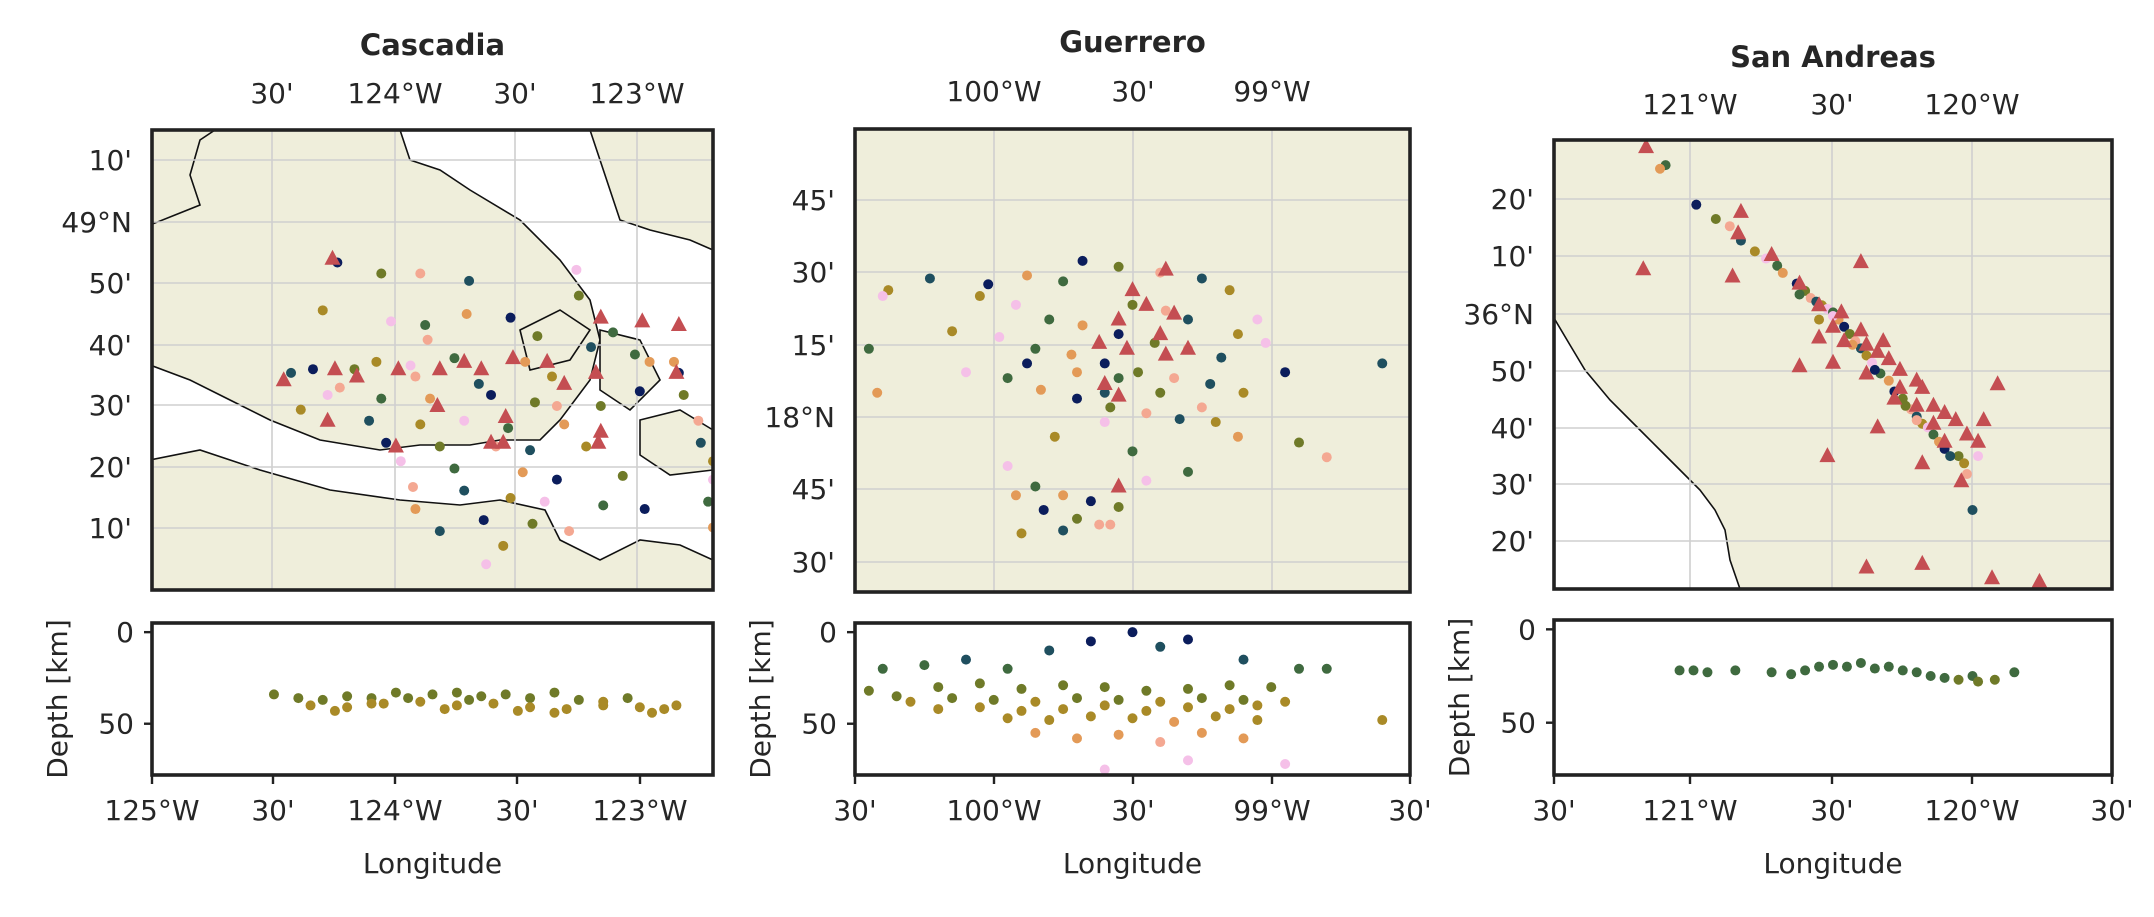  What do you see at coordinates (1271, 91) in the screenshot?
I see `top-tick-label: 99°W` at bounding box center [1271, 91].